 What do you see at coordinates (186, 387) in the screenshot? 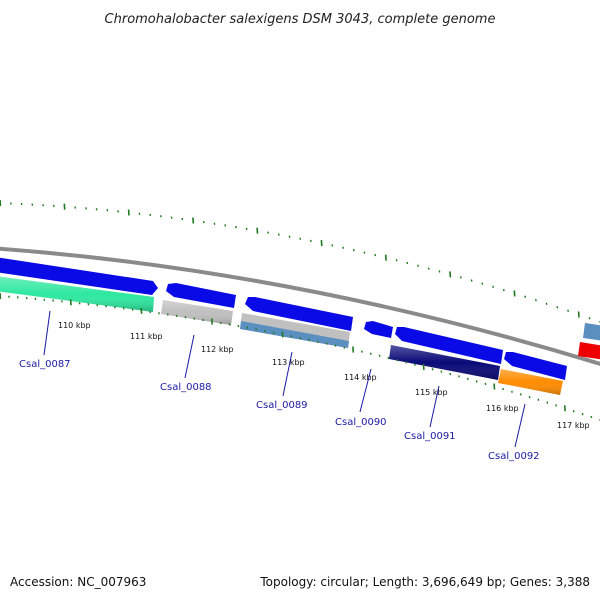
I see `gene-label-csal-0088: Csal_0088` at bounding box center [186, 387].